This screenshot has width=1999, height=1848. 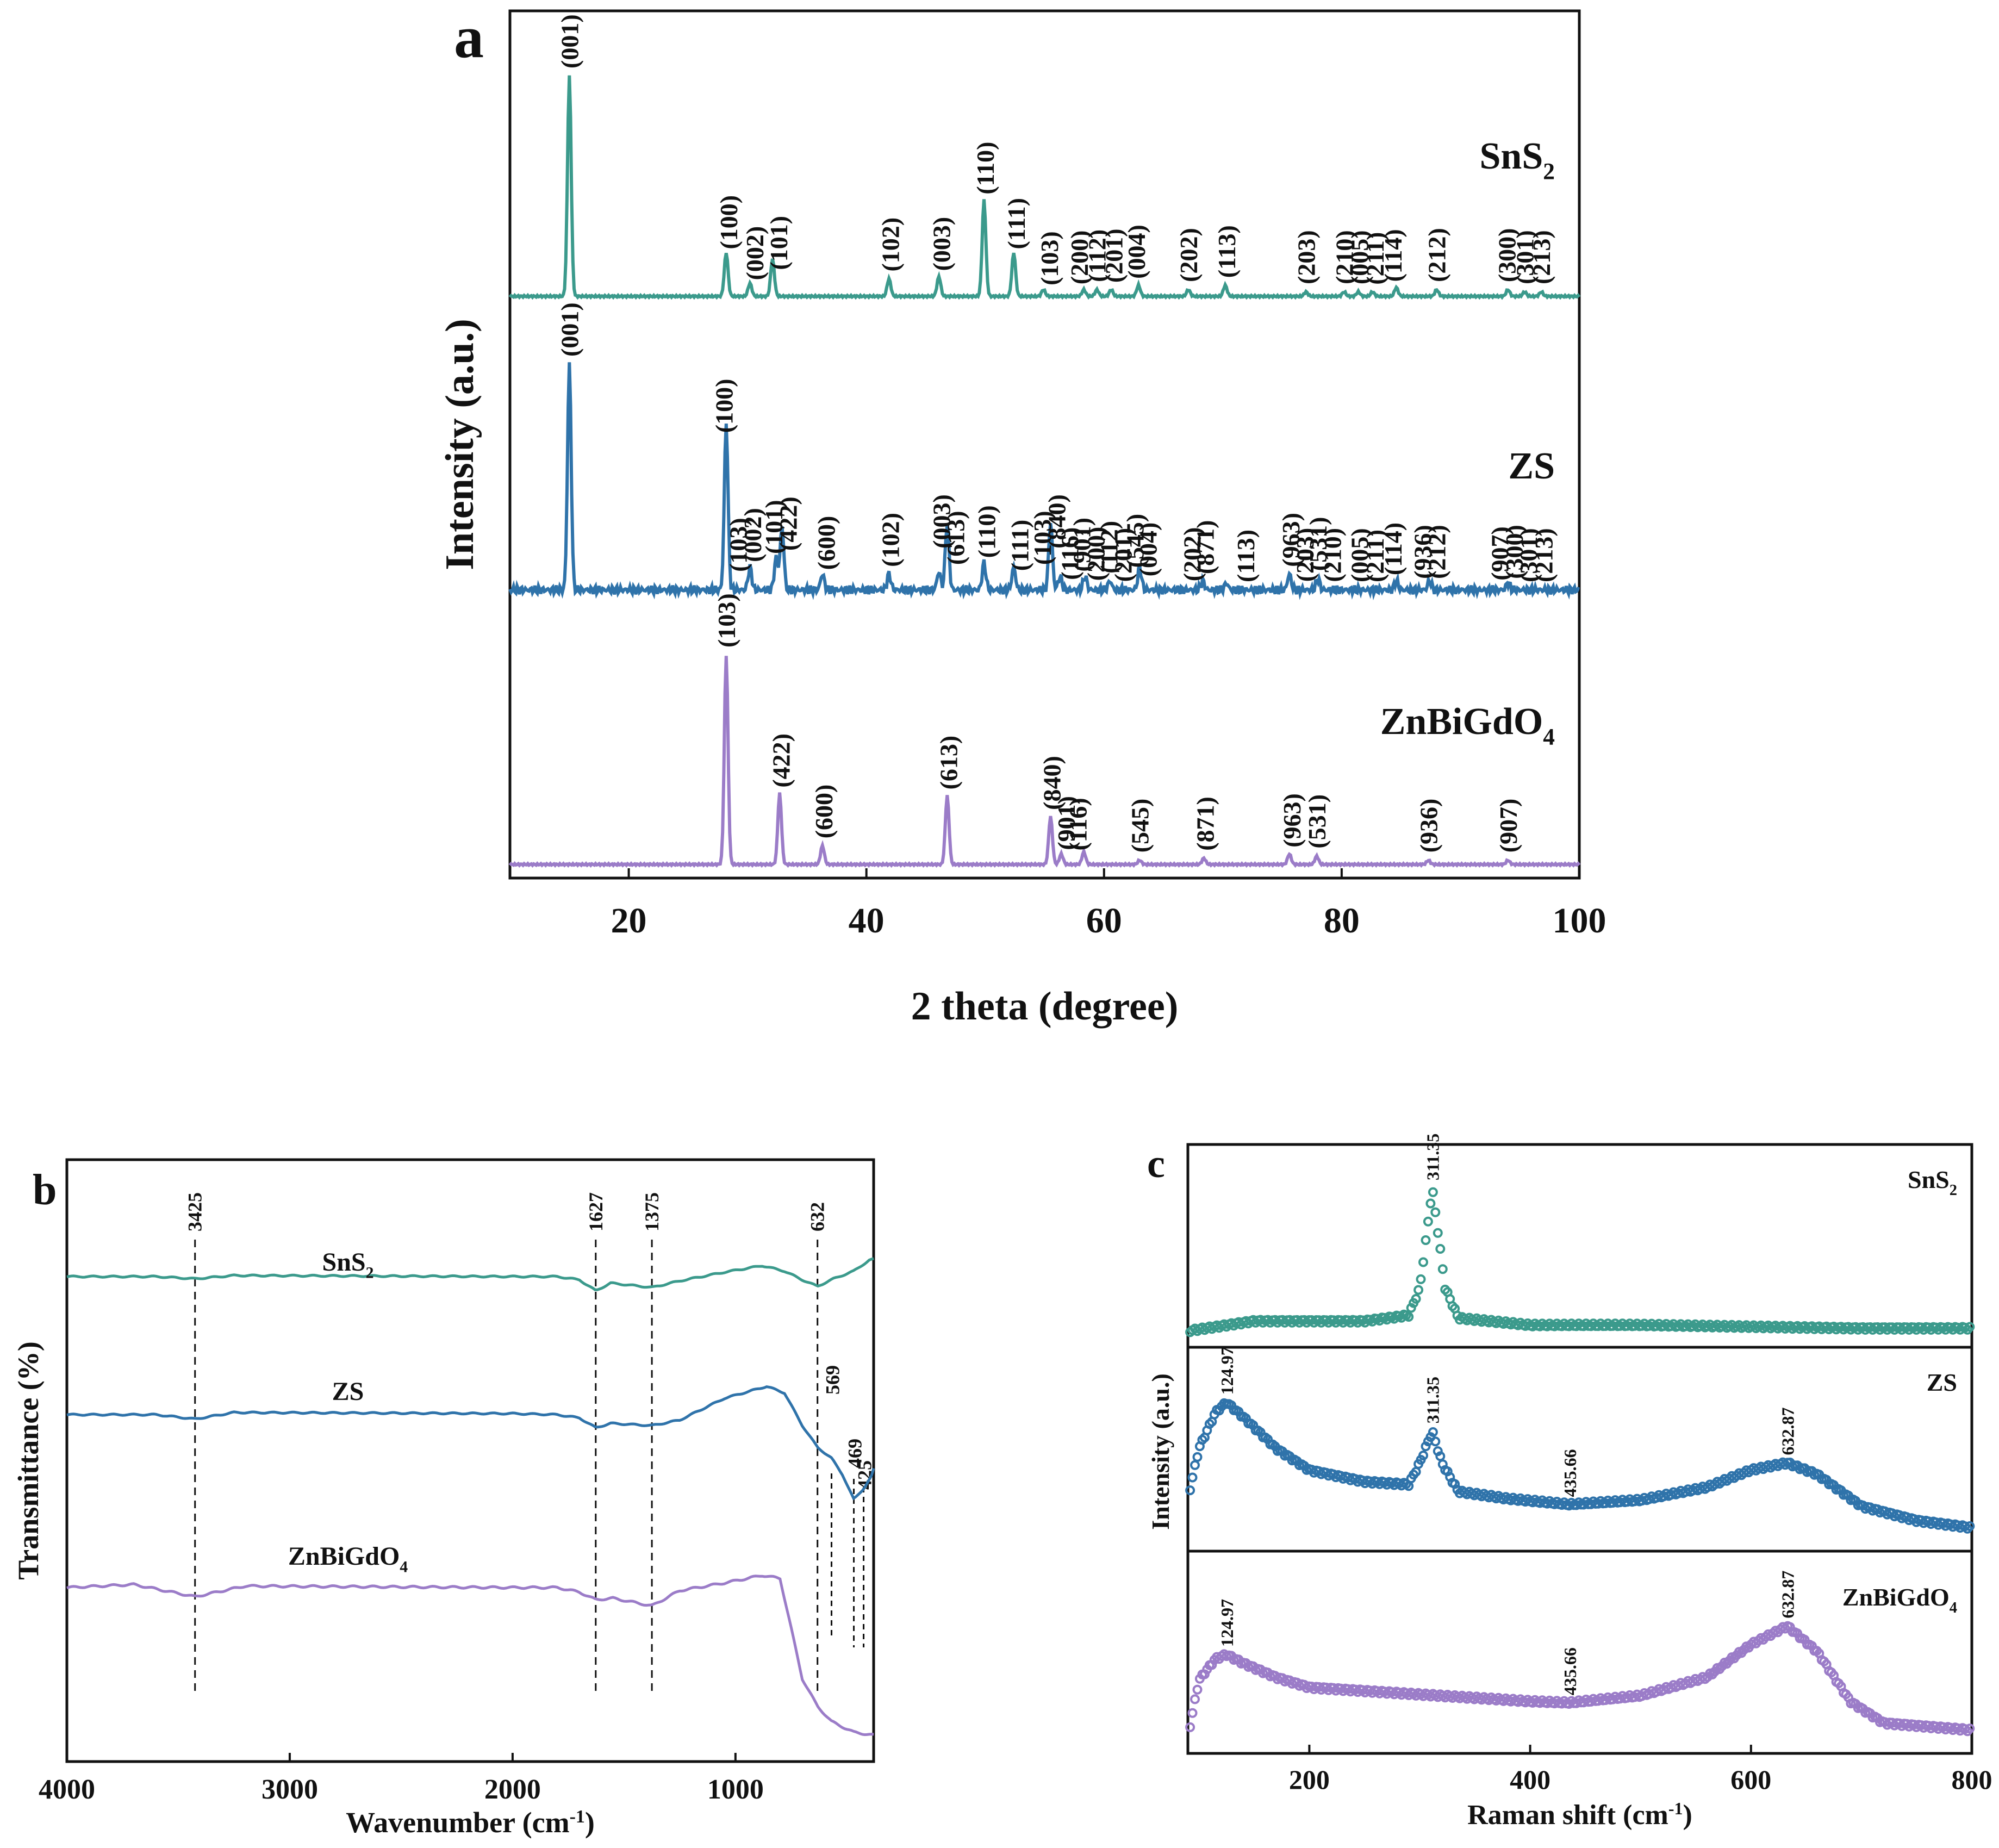 What do you see at coordinates (469, 37) in the screenshot?
I see `panel-a-label: a` at bounding box center [469, 37].